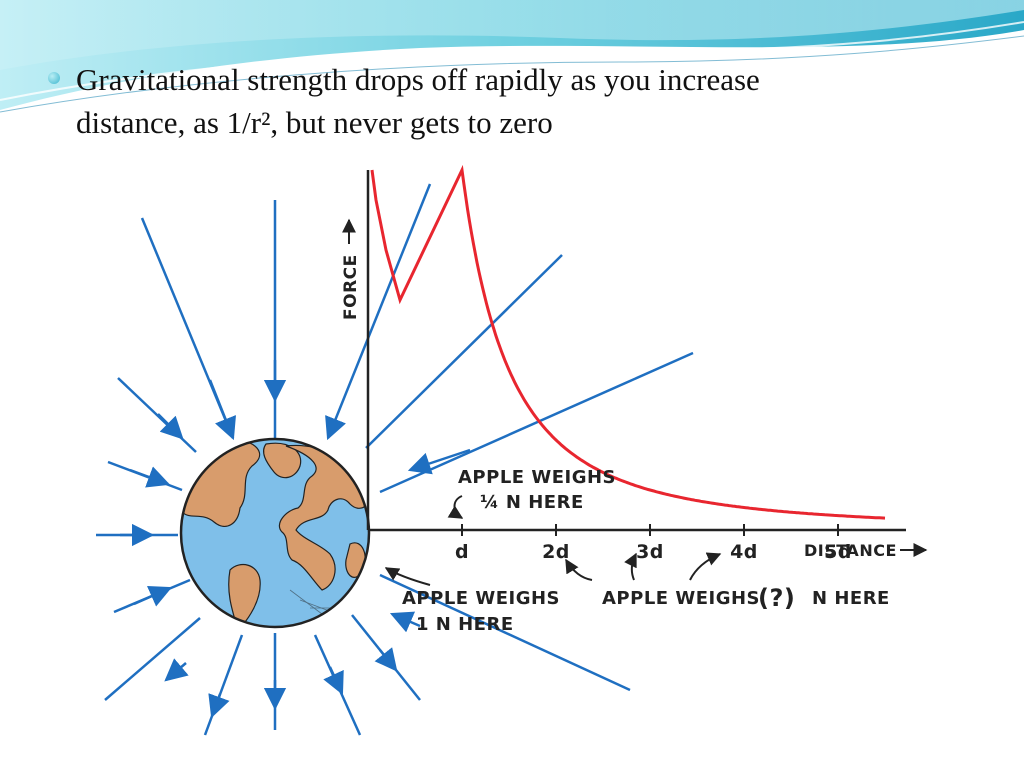 This screenshot has width=1024, height=768. Describe the element at coordinates (275, 533) in the screenshot. I see `earth-globe` at that location.